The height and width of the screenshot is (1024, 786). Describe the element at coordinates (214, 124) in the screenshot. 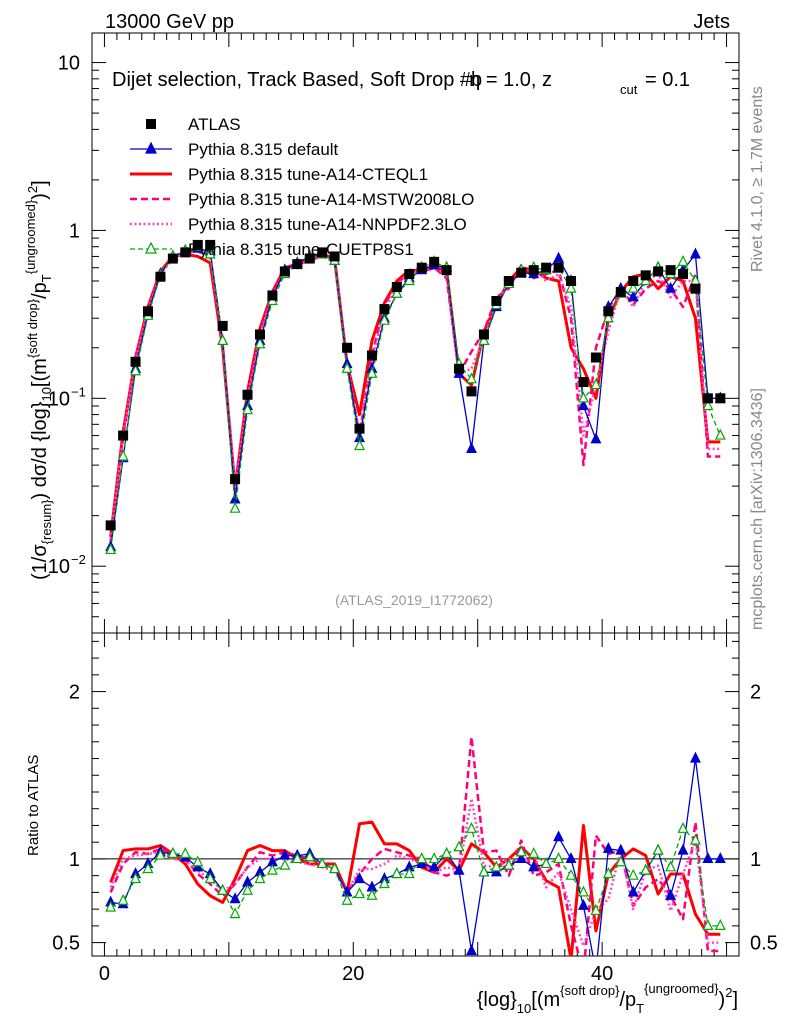

I see `legend-label-atlas: ATLAS` at that location.